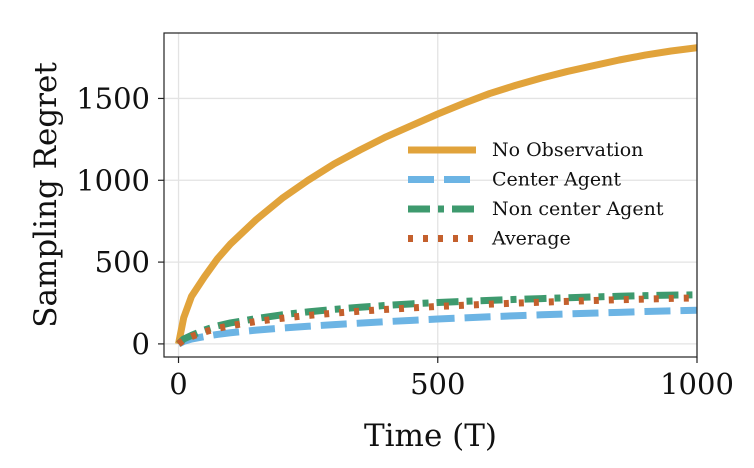 The image size is (754, 468). Describe the element at coordinates (46, 195) in the screenshot. I see `y-axis-label: Sampling Regret` at that location.